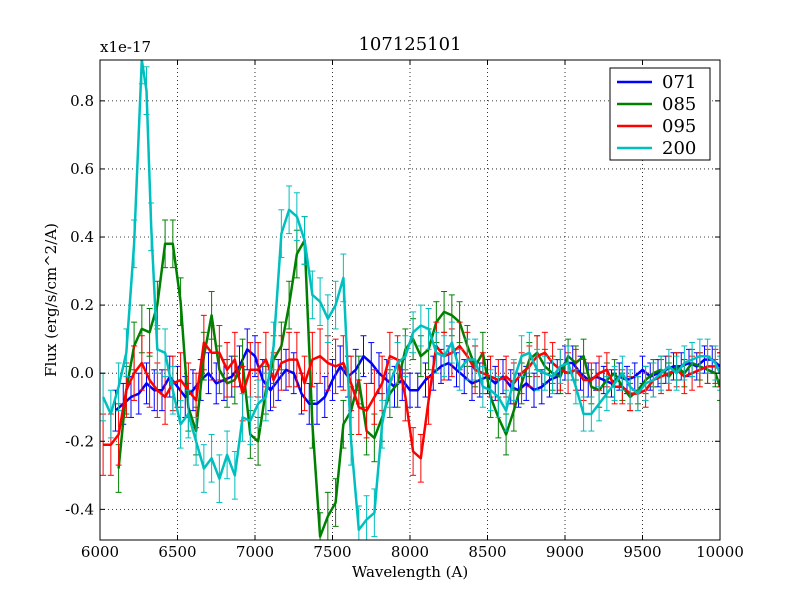  I want to click on y-tick-label: 0.6, so click(82, 169).